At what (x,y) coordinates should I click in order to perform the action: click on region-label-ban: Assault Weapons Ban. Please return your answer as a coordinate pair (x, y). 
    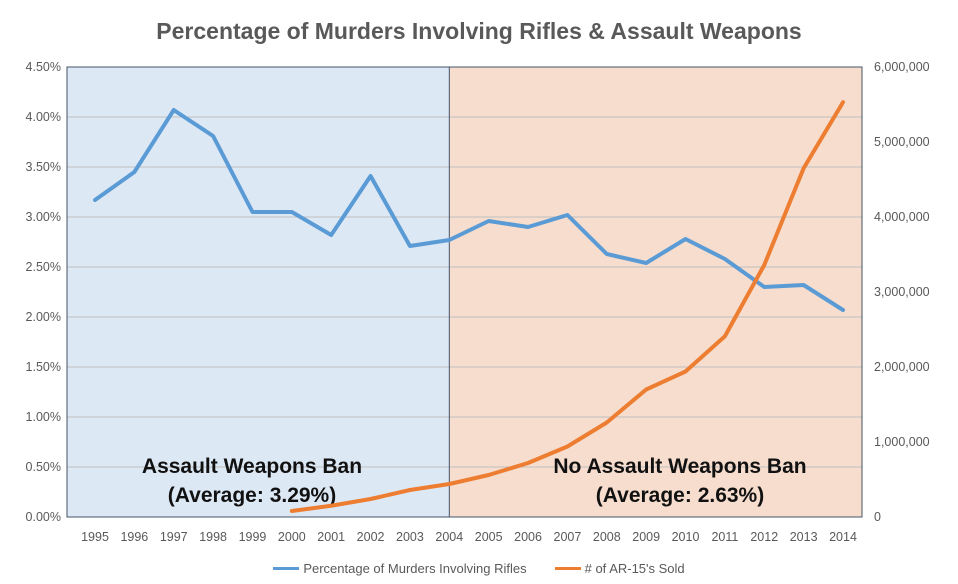
    Looking at the image, I should click on (252, 466).